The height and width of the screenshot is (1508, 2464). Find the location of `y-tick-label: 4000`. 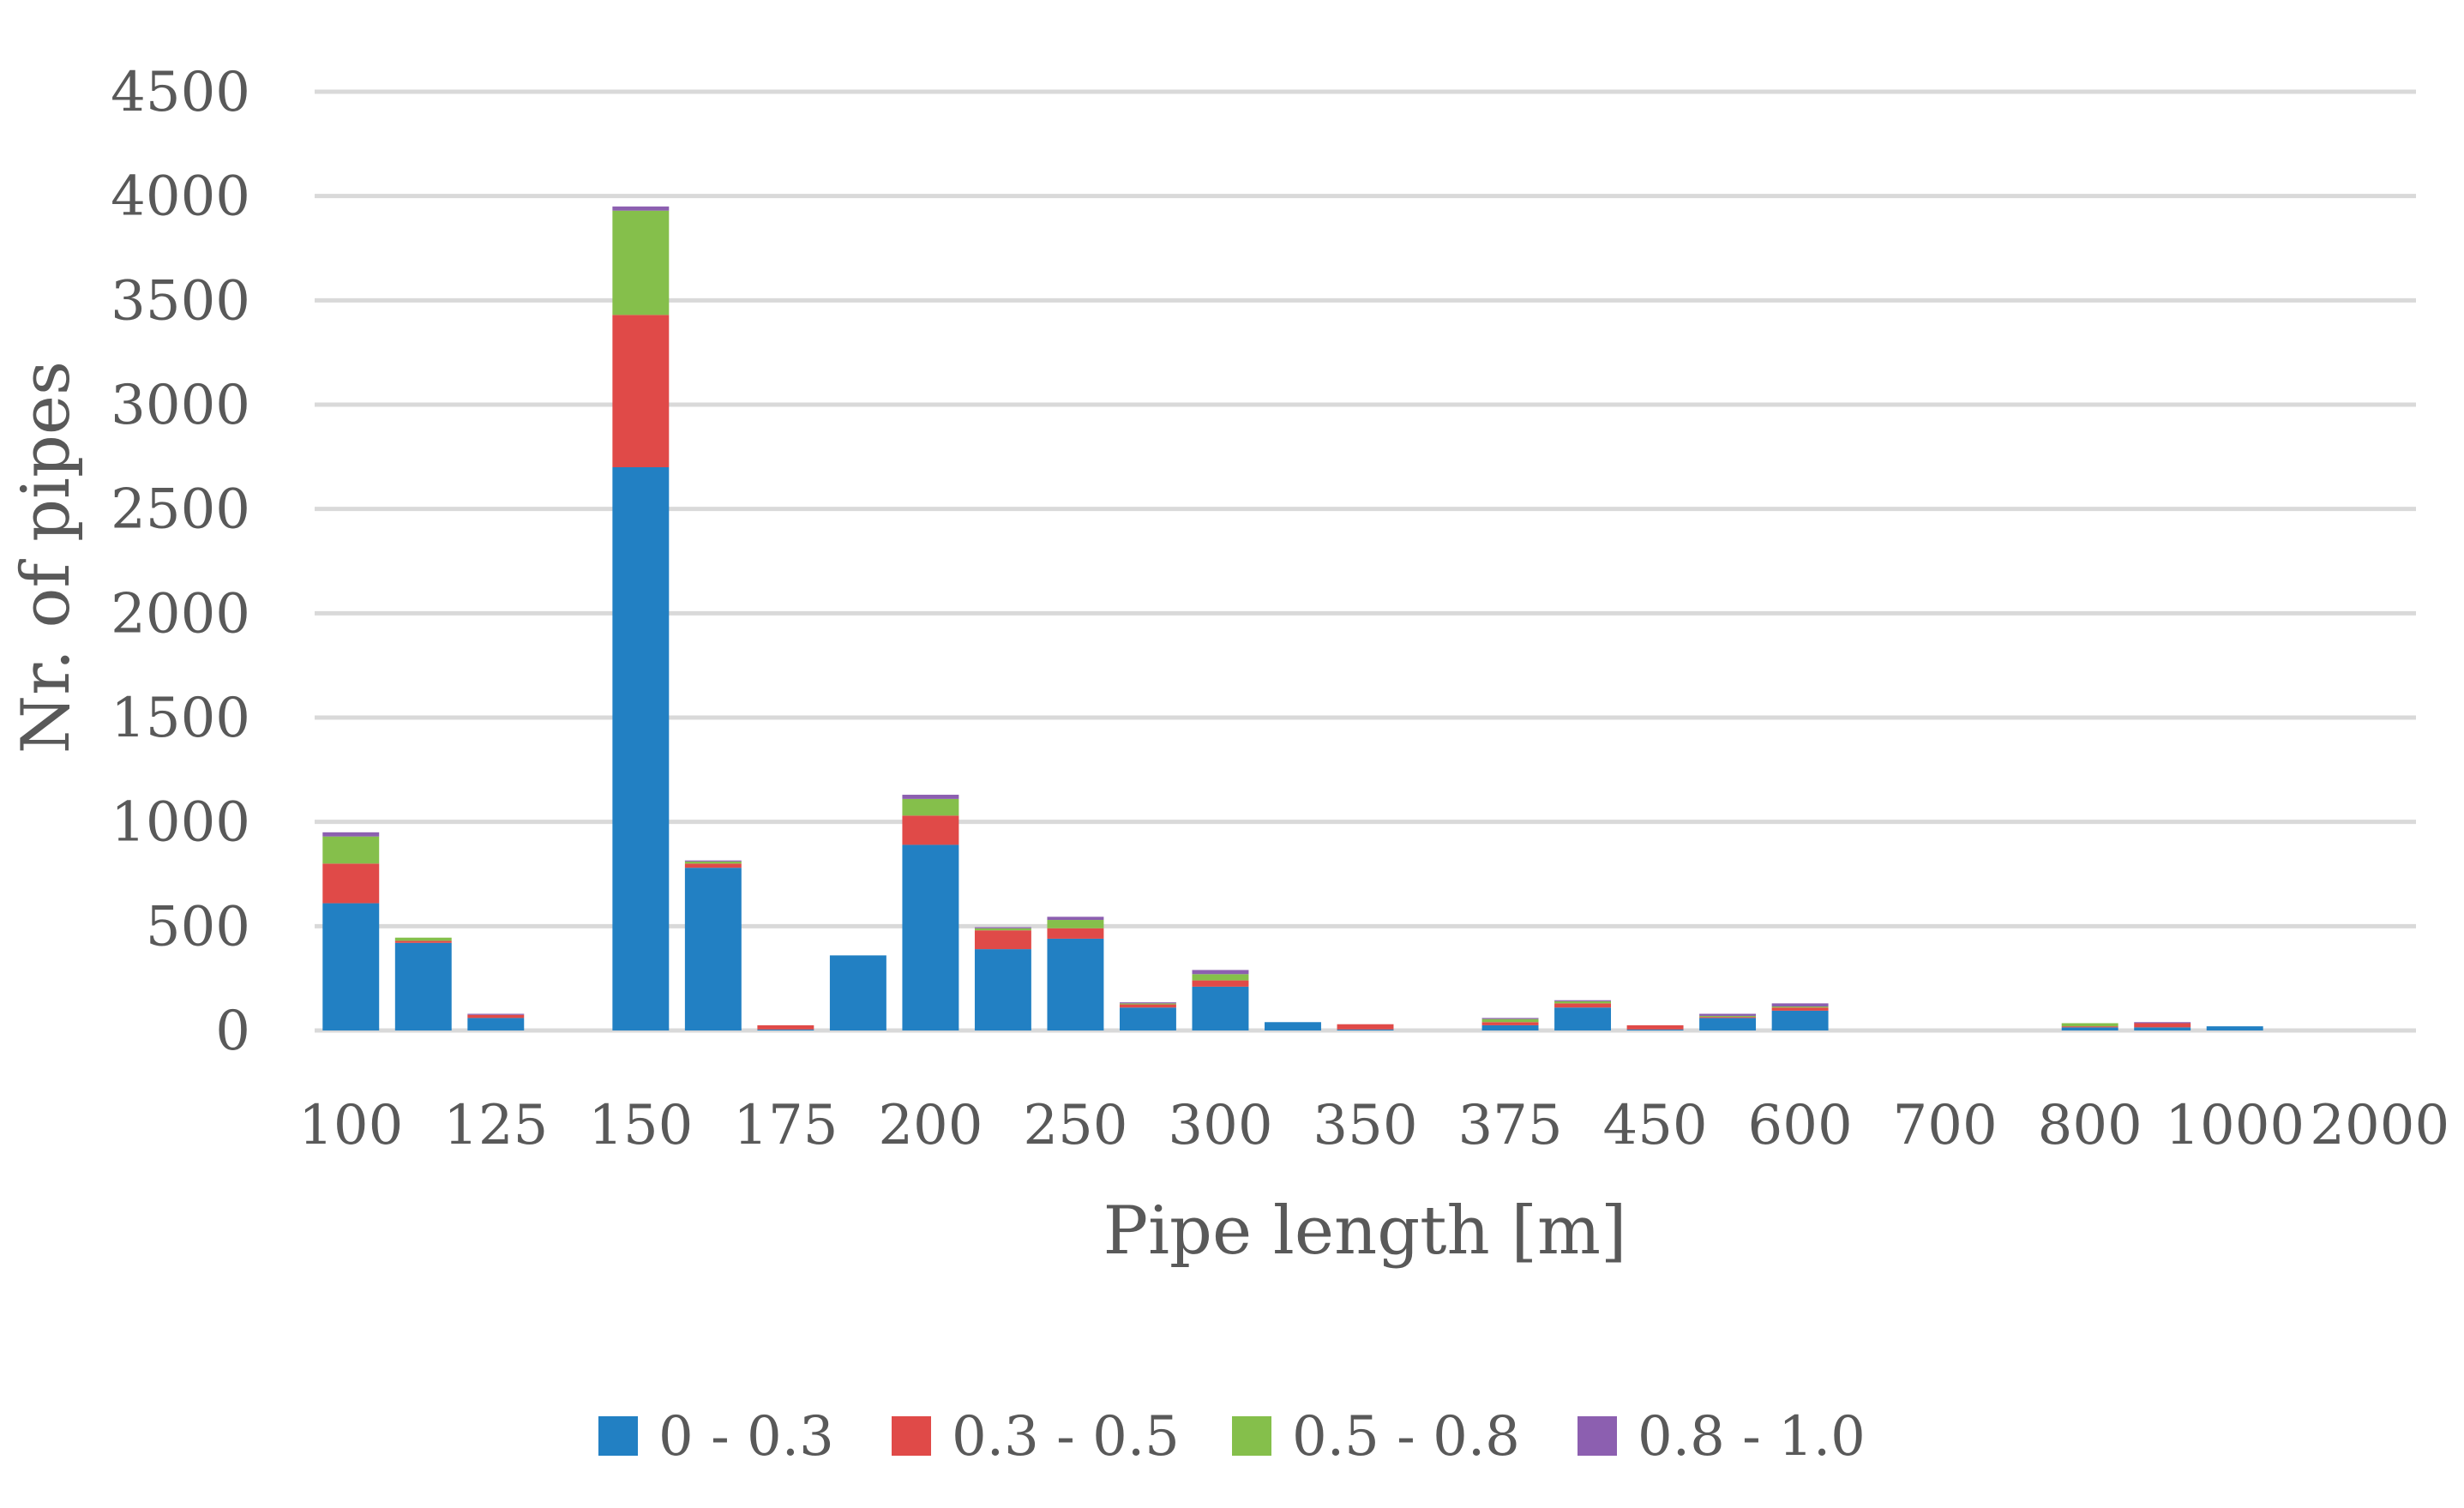

y-tick-label: 4000 is located at coordinates (180, 197).